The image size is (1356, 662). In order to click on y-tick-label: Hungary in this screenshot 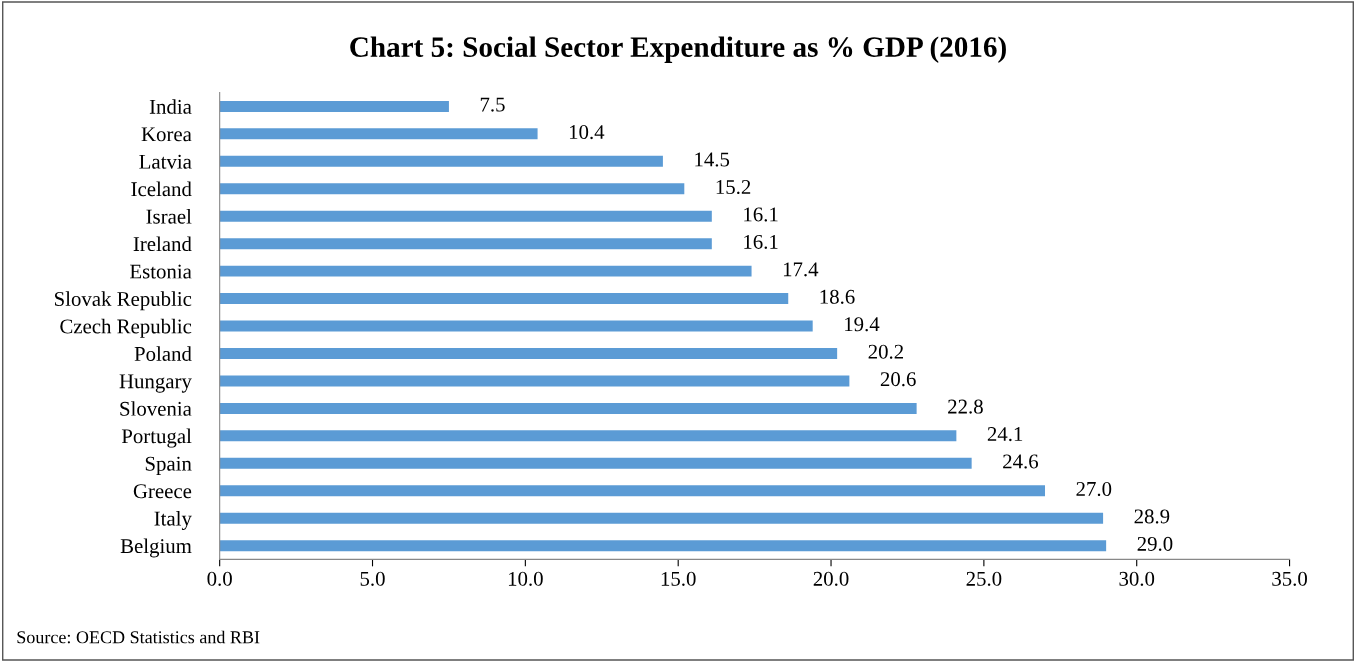, I will do `click(155, 383)`.